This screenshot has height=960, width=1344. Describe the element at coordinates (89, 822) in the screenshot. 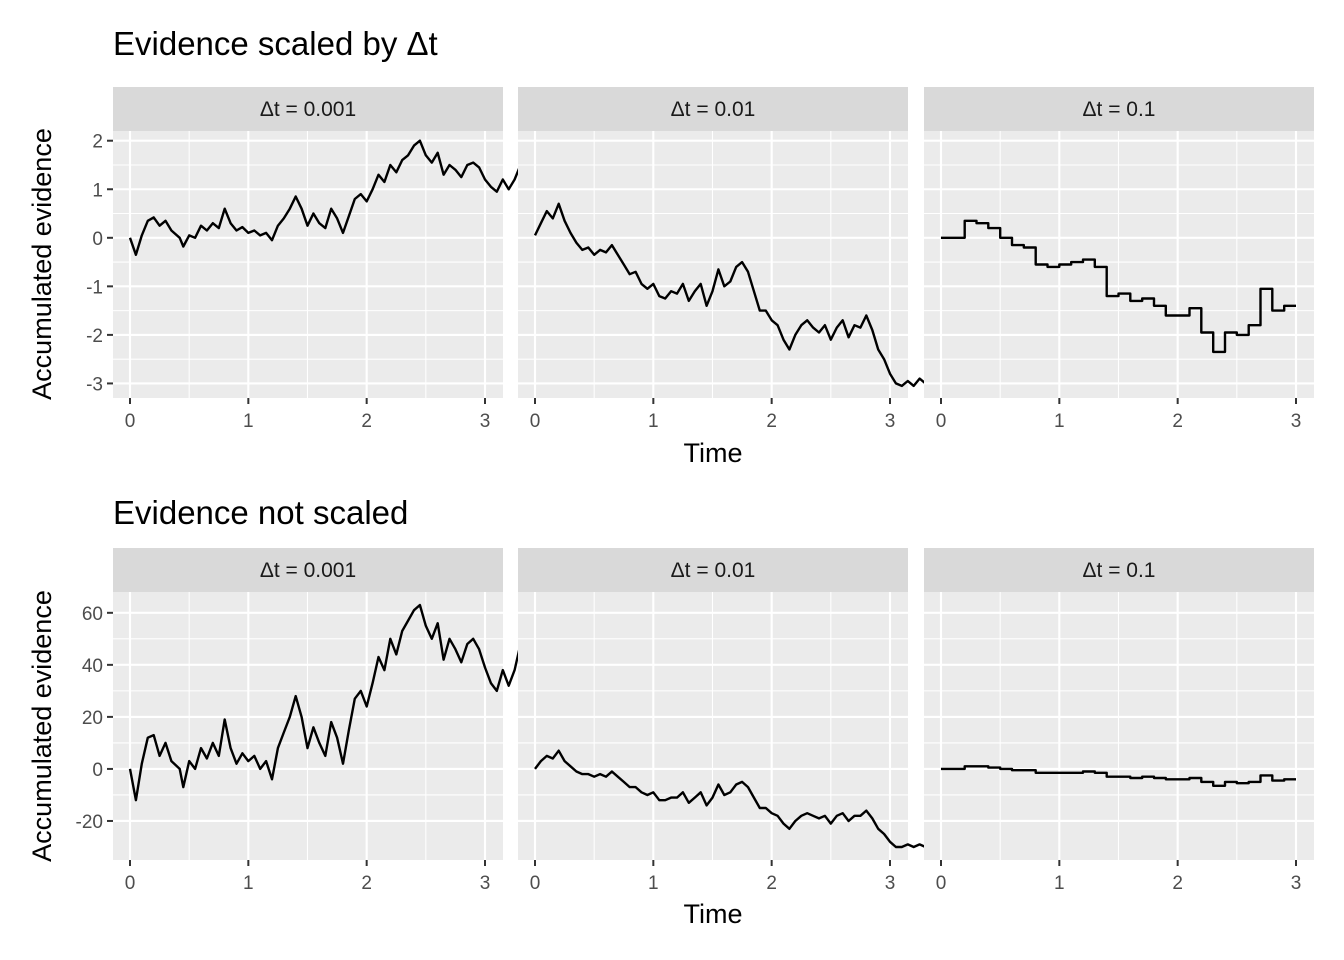

I see `y-tick-label: -20` at that location.